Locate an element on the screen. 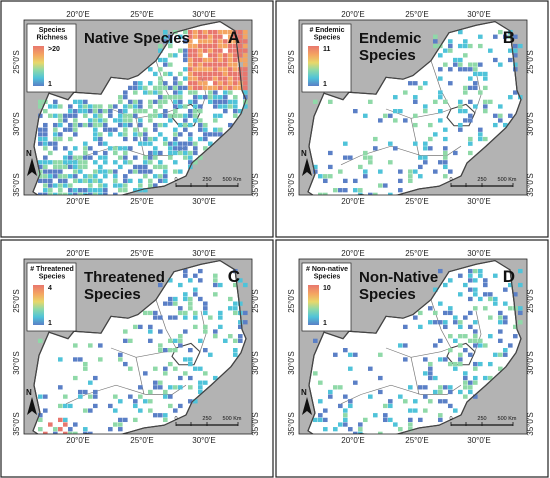 The width and height of the screenshot is (550, 478). legend-title: # Endemic is located at coordinates (326, 30).